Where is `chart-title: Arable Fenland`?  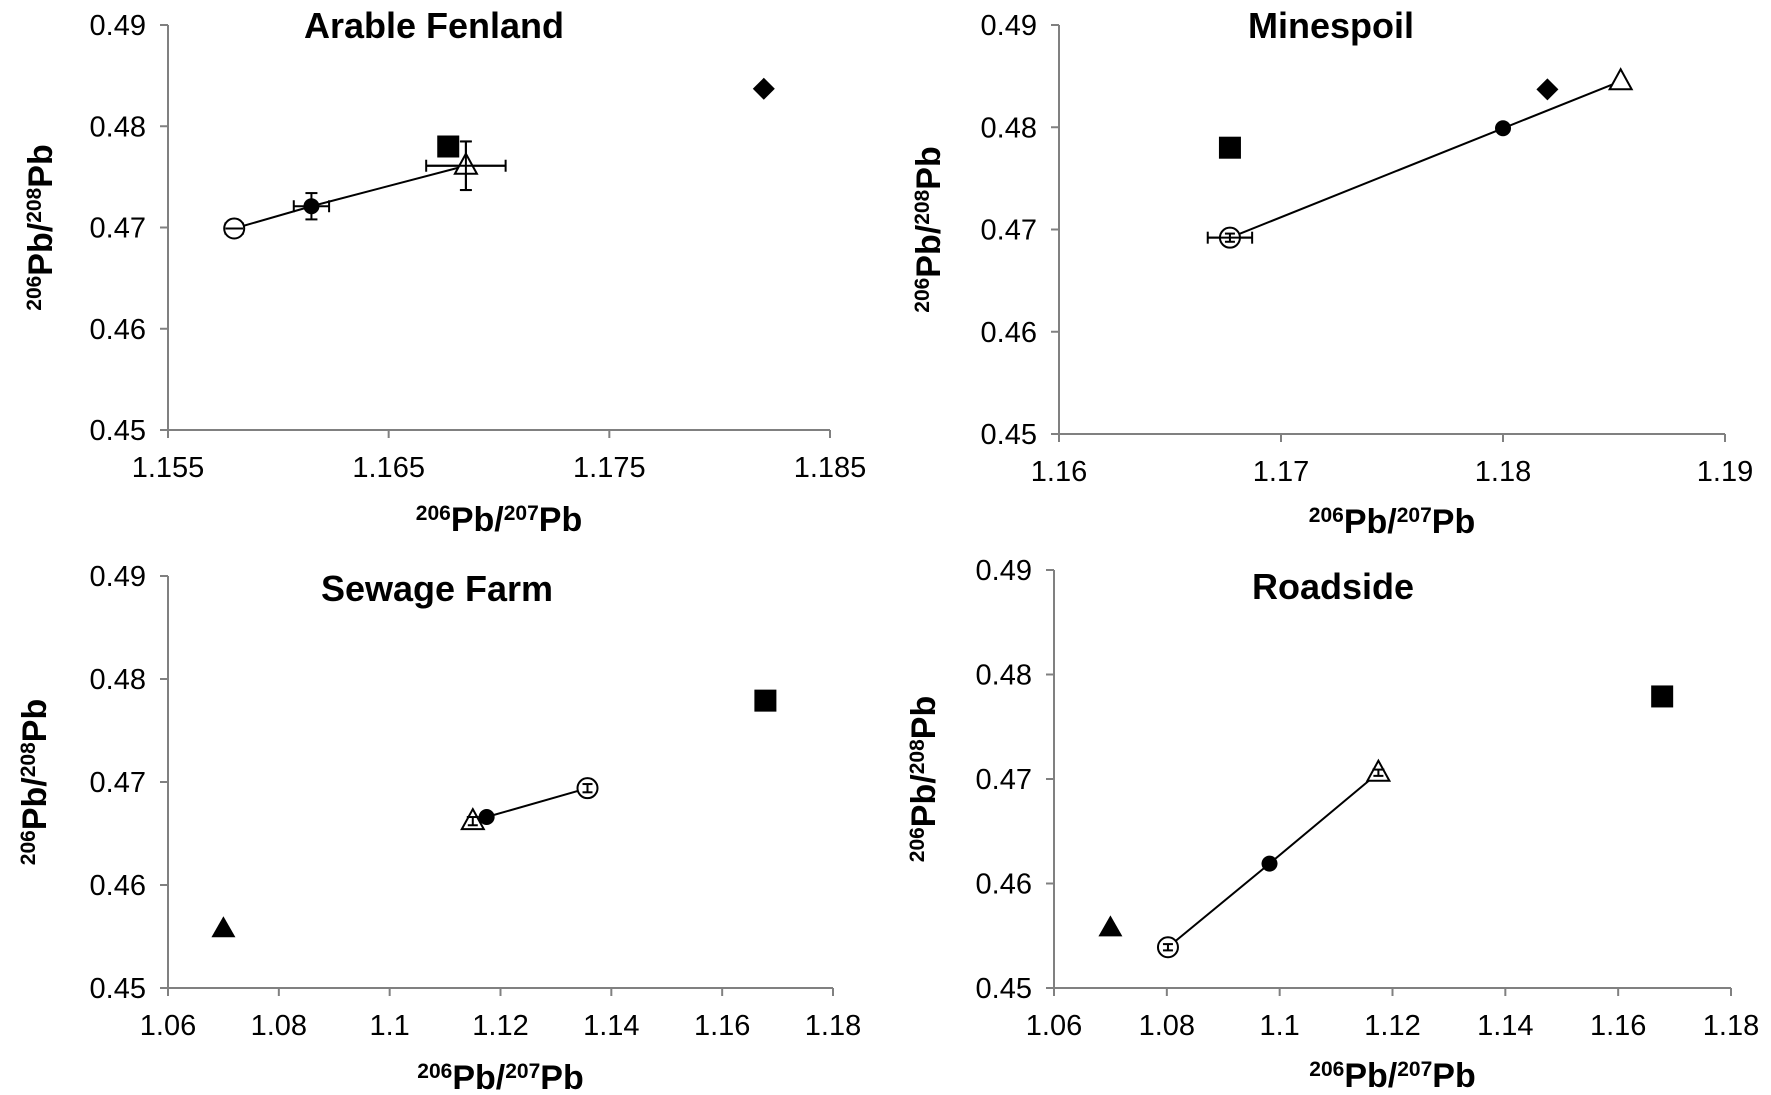
chart-title: Arable Fenland is located at coordinates (434, 25).